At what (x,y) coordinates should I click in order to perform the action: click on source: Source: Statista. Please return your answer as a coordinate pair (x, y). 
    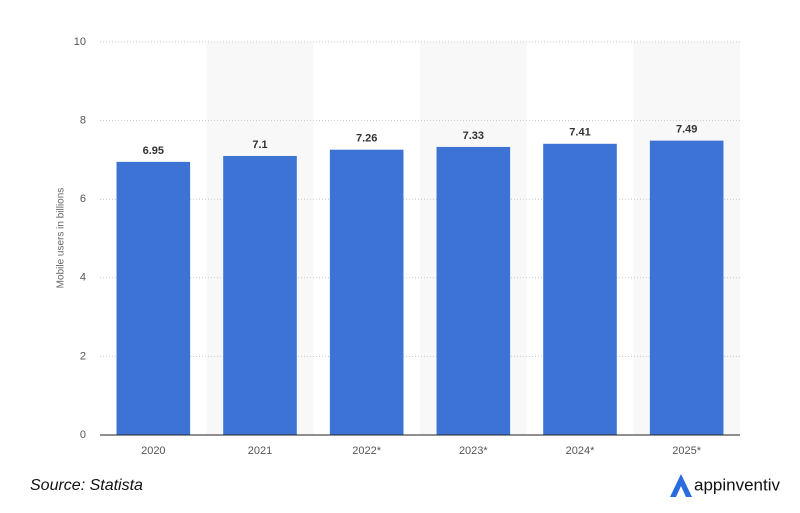
    Looking at the image, I should click on (86, 485).